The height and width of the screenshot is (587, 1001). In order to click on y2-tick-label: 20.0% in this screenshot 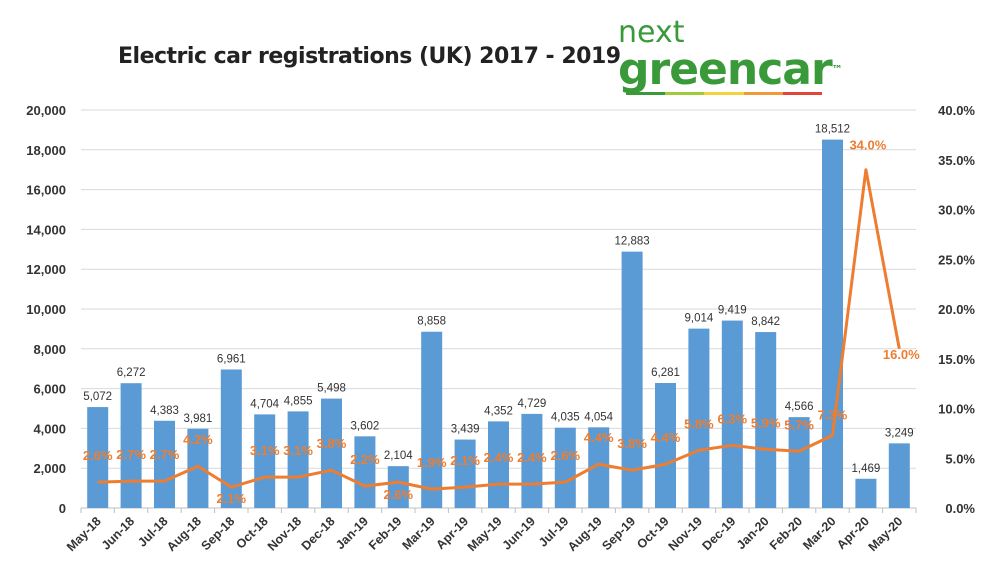, I will do `click(956, 309)`.